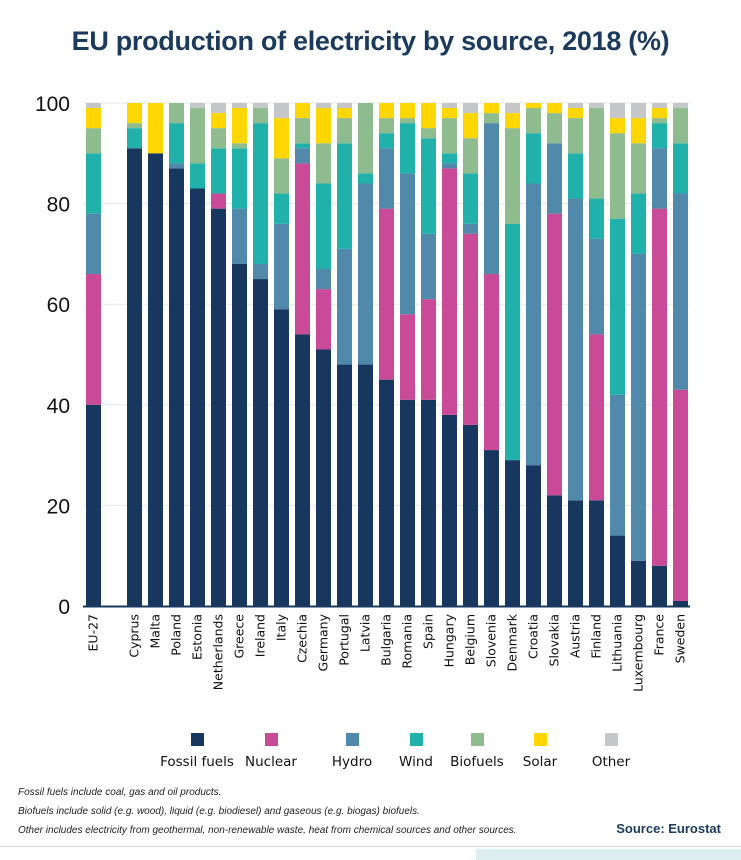 Image resolution: width=741 pixels, height=860 pixels. Describe the element at coordinates (93, 632) in the screenshot. I see `x-tick-label: EU-27` at that location.